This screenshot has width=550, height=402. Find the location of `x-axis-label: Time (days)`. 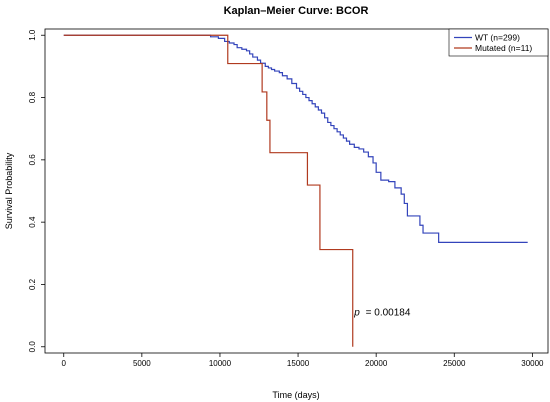

x-axis-label: Time (days) is located at coordinates (295, 395).